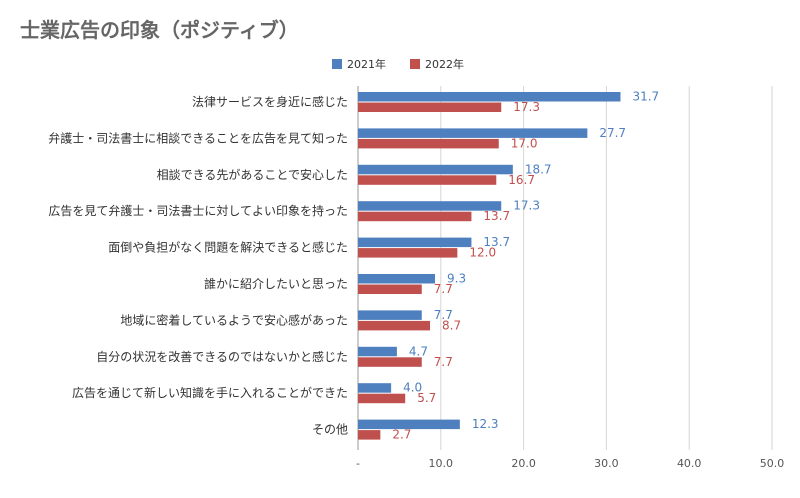 The image size is (800, 498). What do you see at coordinates (444, 64) in the screenshot?
I see `legend-label: 2022年` at bounding box center [444, 64].